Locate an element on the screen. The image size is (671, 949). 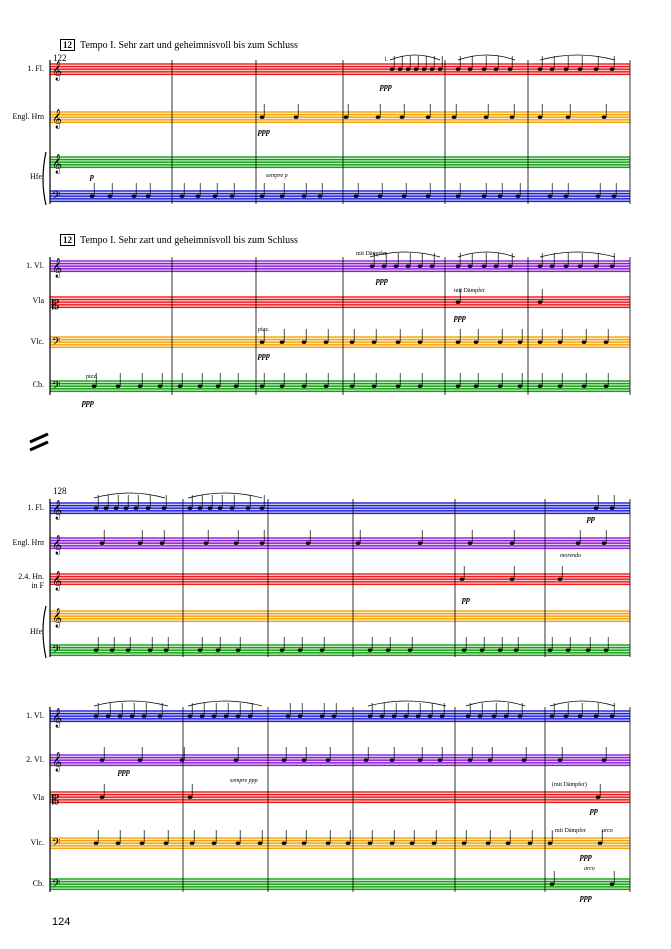
label-english-horn-2: Engl. Hrn is located at coordinates (28, 542).